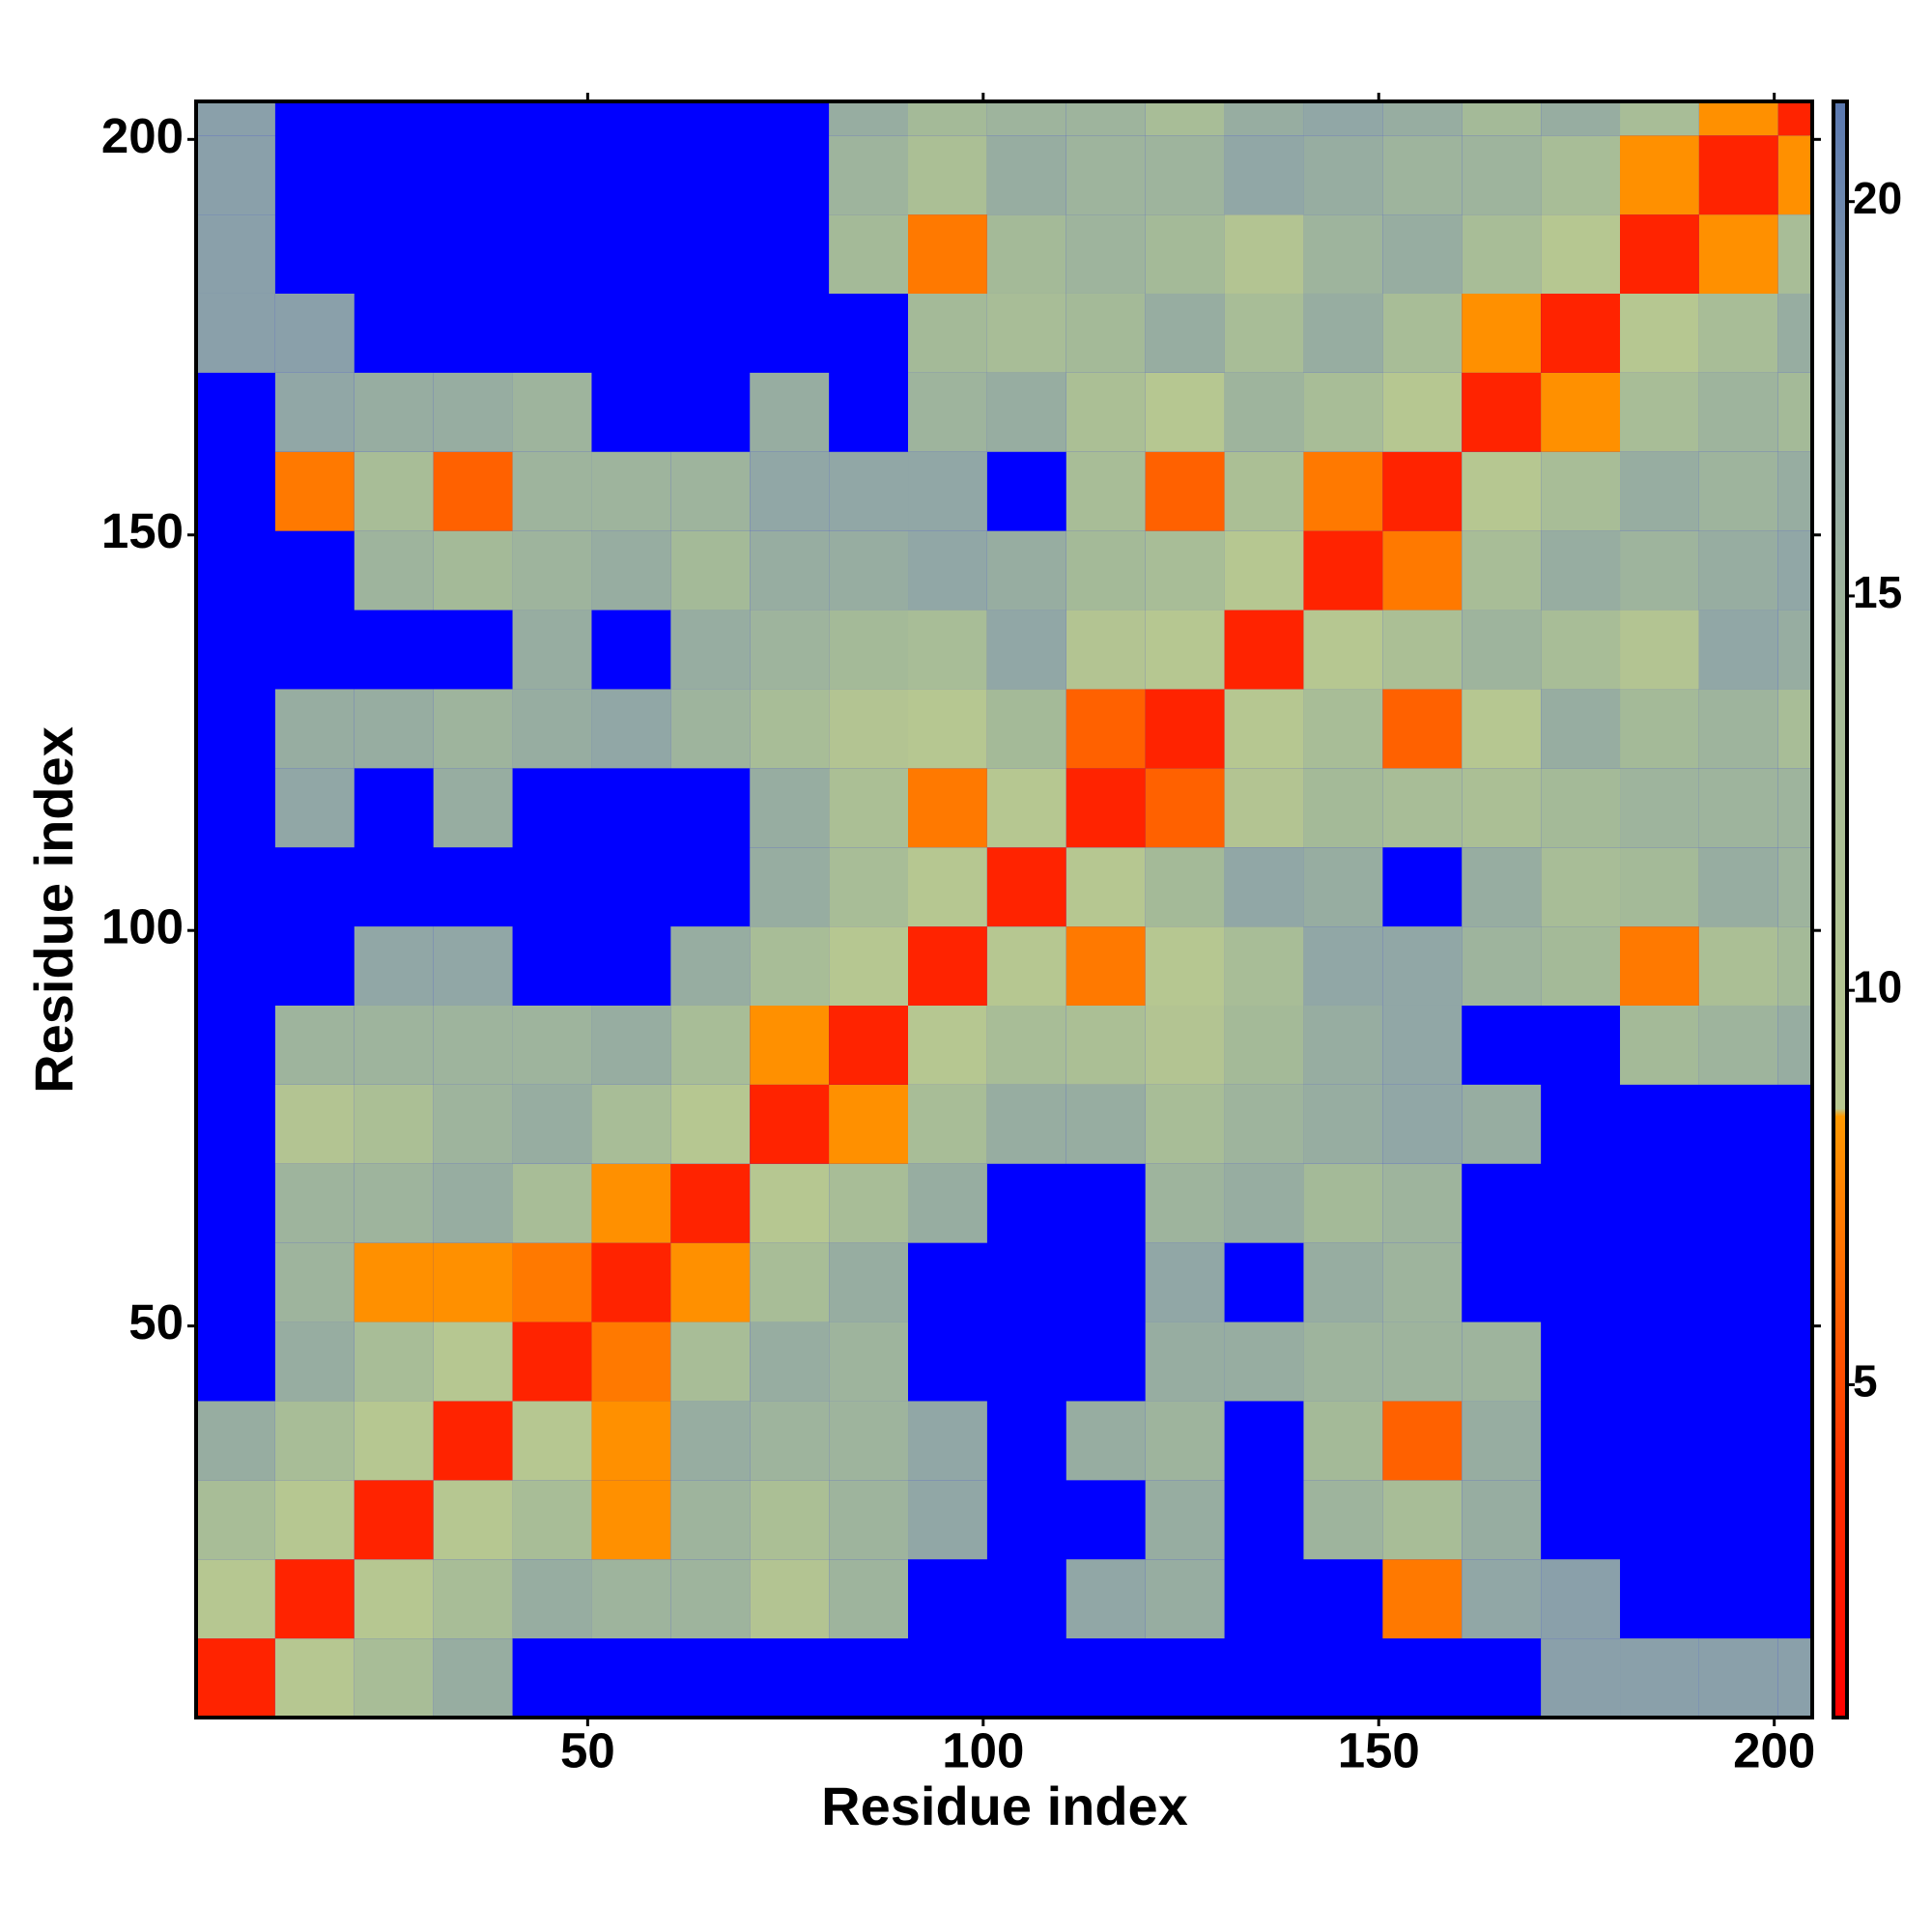 The height and width of the screenshot is (1932, 1932). I want to click on y-axis-title: Residue index, so click(53, 910).